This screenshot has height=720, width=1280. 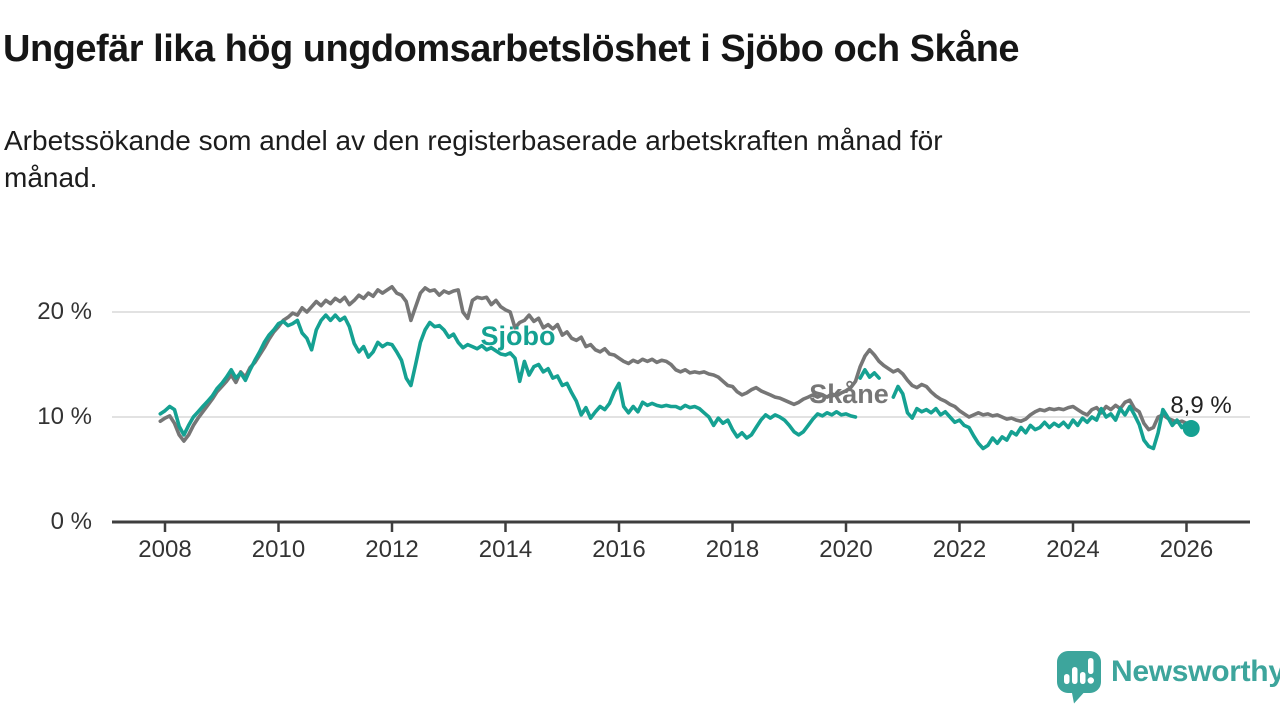 I want to click on chart-subtitle-line2: månad., so click(x=51, y=177).